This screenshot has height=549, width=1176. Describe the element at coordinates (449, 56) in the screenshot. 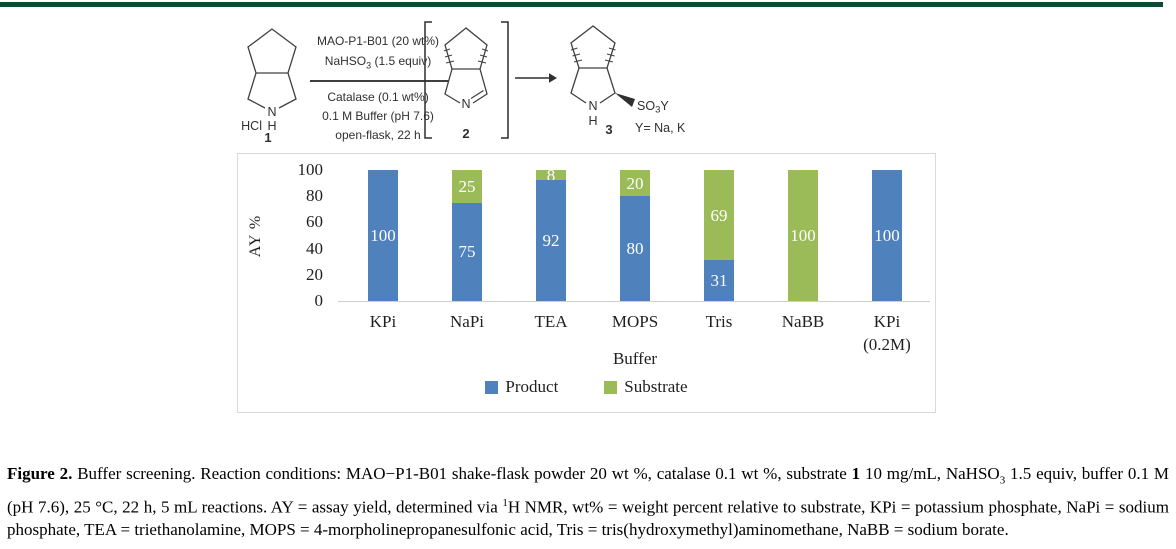

I see `compound-2-stereo-hash-left` at that location.